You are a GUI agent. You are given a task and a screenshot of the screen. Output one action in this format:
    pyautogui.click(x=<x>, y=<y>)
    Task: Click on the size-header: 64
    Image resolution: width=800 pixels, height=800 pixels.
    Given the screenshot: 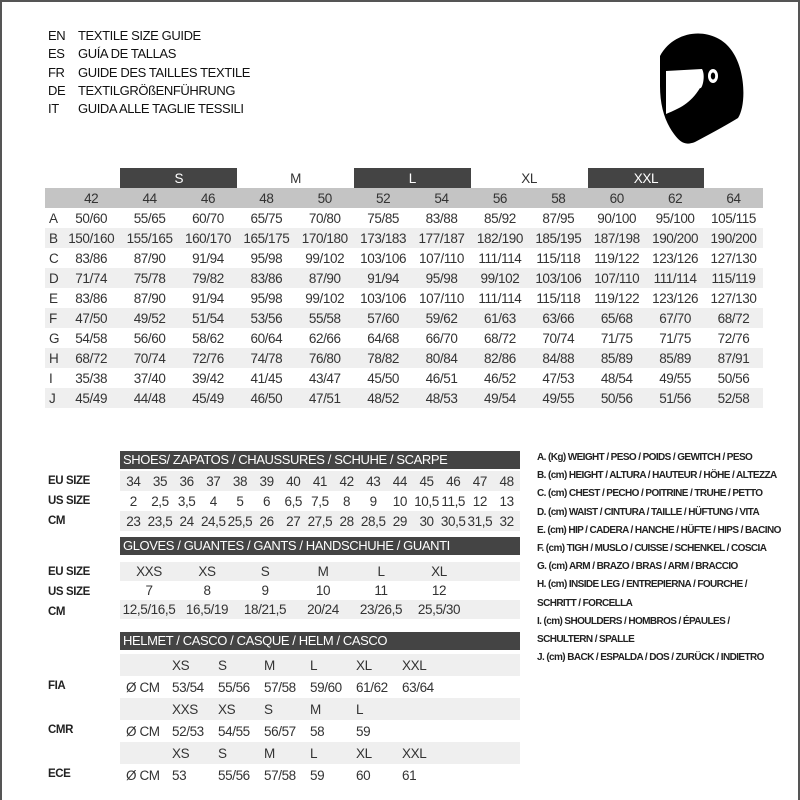 What is the action you would take?
    pyautogui.click(x=733, y=198)
    